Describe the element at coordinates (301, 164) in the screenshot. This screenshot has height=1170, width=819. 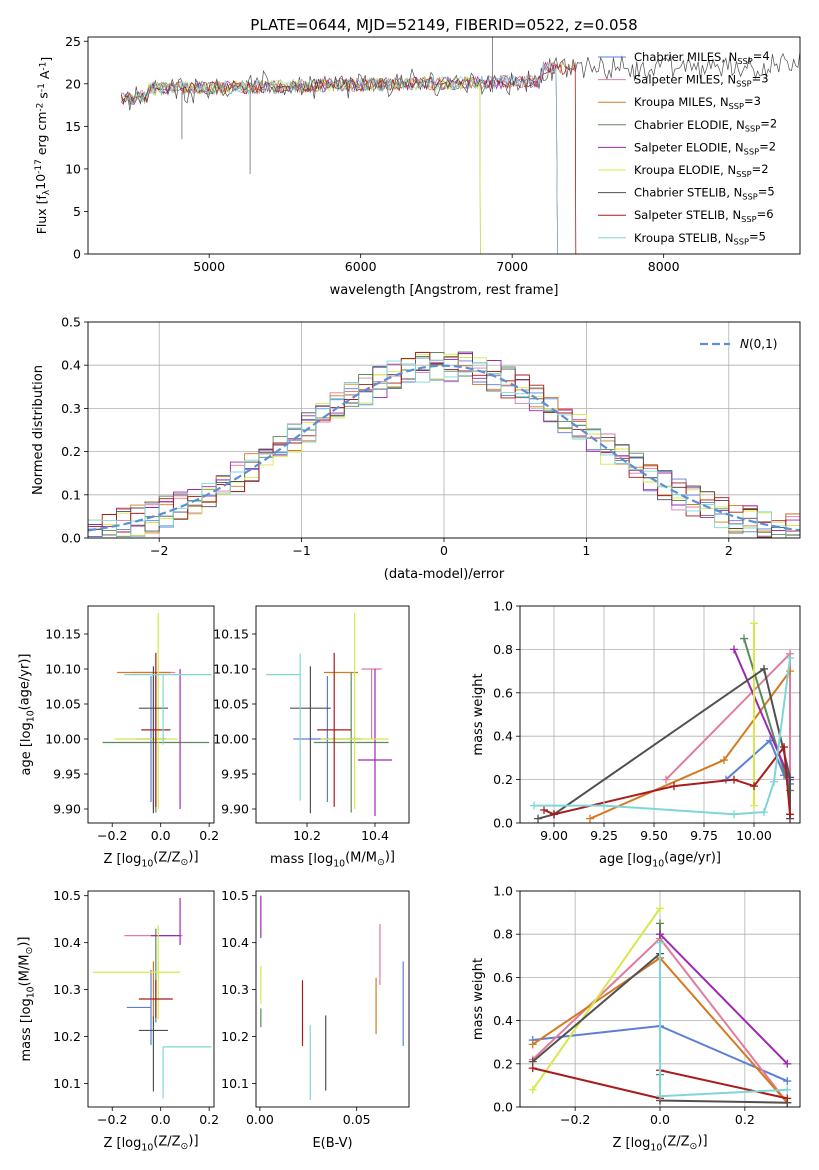
I see `spectrum-line-kroupa-elodie` at that location.